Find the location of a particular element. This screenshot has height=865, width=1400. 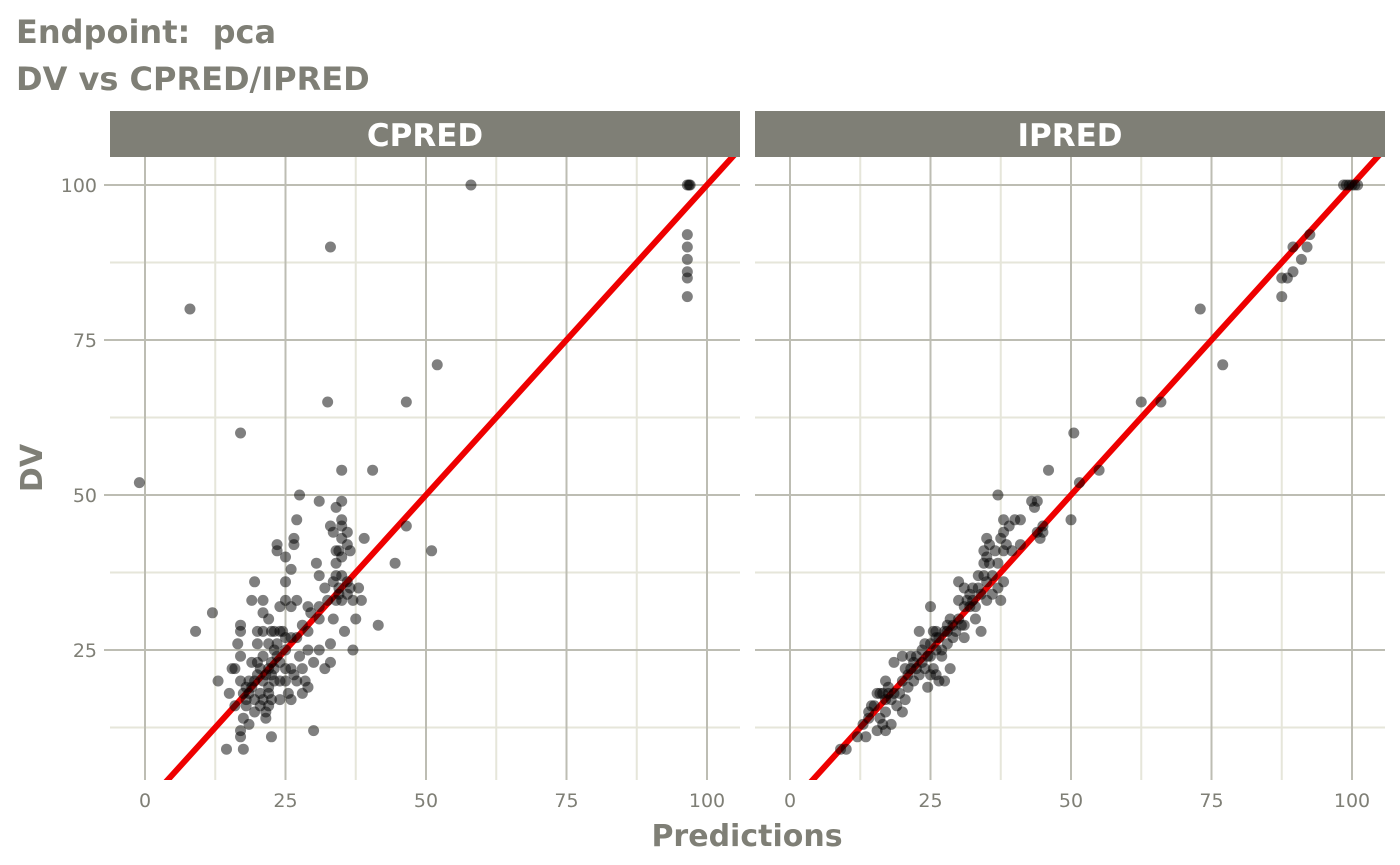

chart-title-line-2: DV vs CPRED/IPRED is located at coordinates (193, 79).